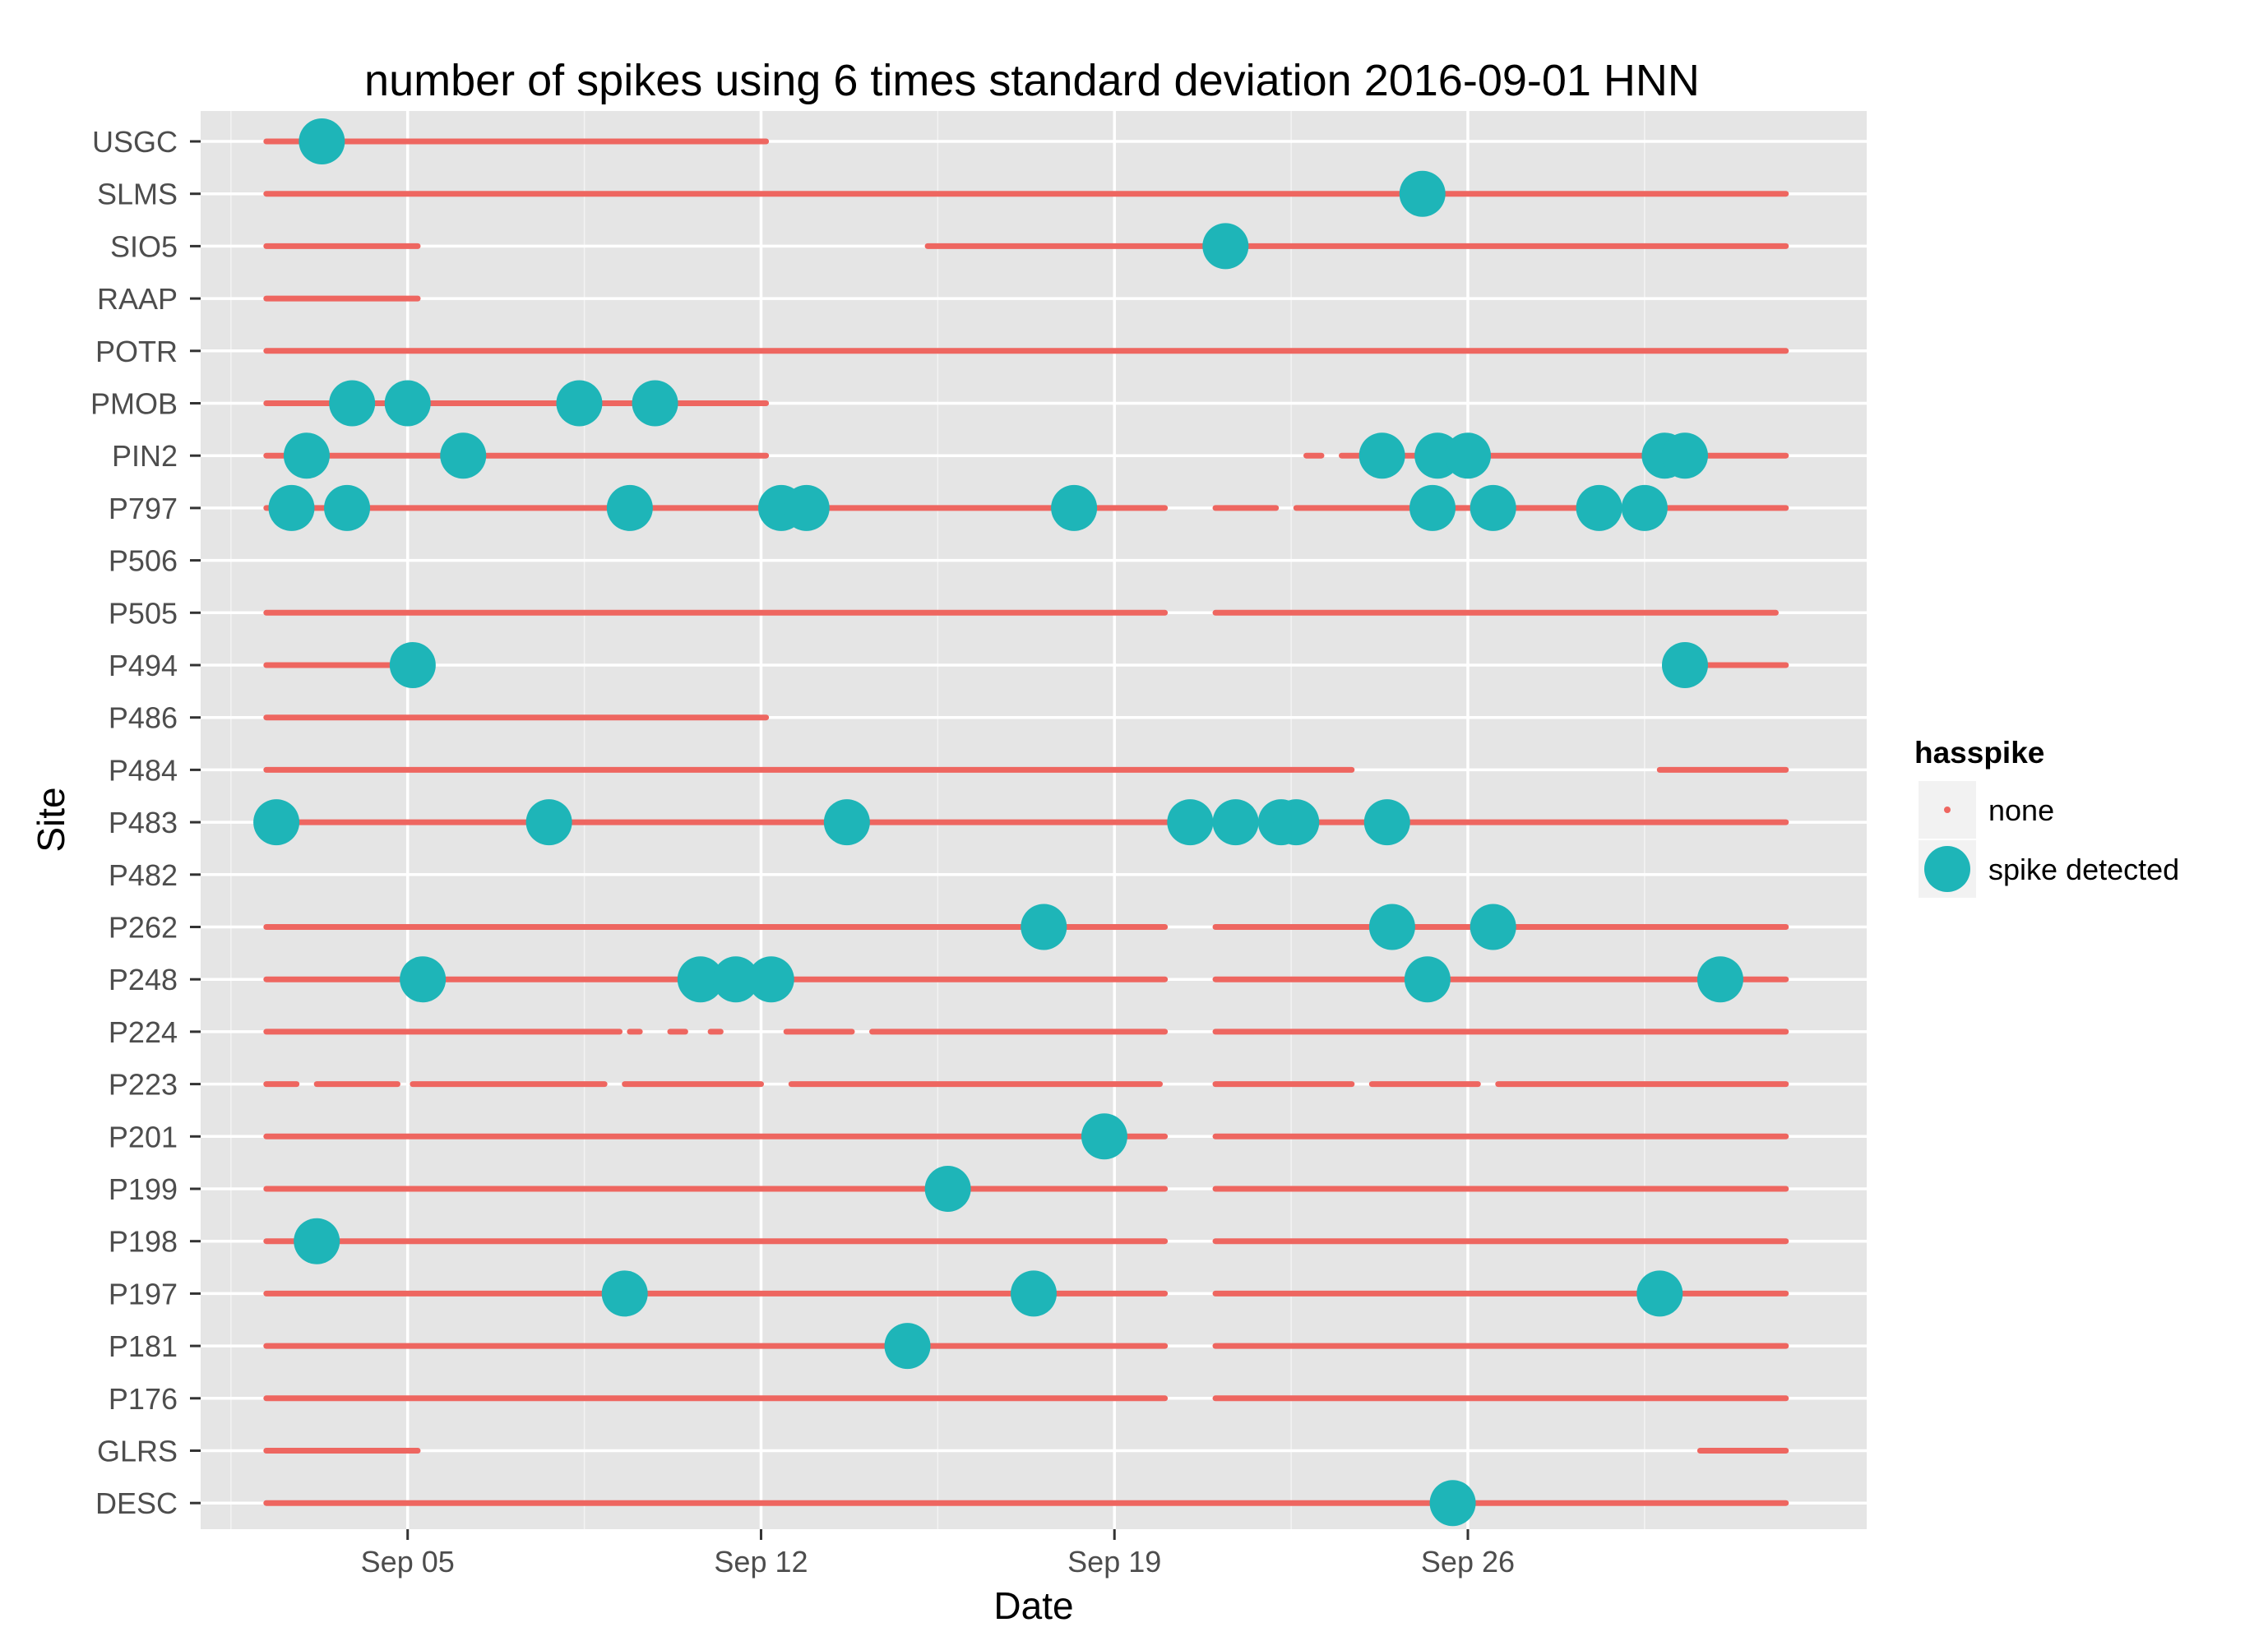 This screenshot has height=1641, width=2268. Describe the element at coordinates (1947, 810) in the screenshot. I see `legend-key-none-dot` at that location.